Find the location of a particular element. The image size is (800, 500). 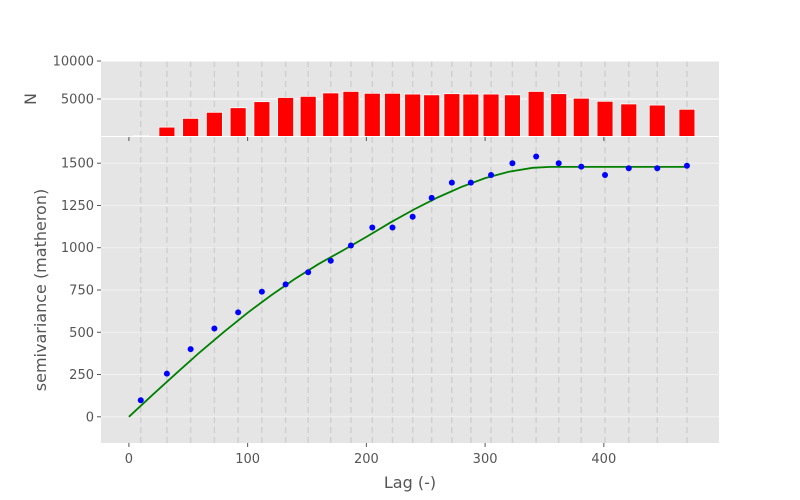

variogram-y-tick-label-3: 750 is located at coordinates (81, 291).